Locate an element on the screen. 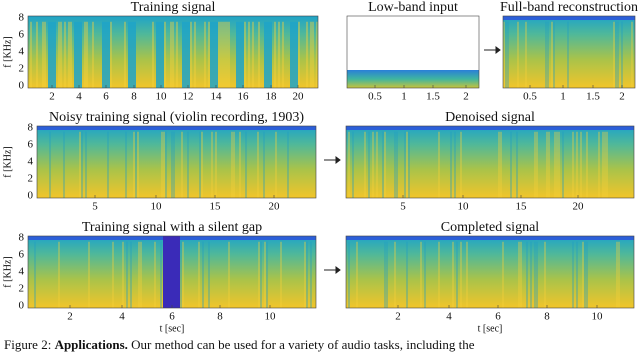 This screenshot has width=640, height=352. panel: Denoised signal 5 10 15 20 is located at coordinates (490, 161).